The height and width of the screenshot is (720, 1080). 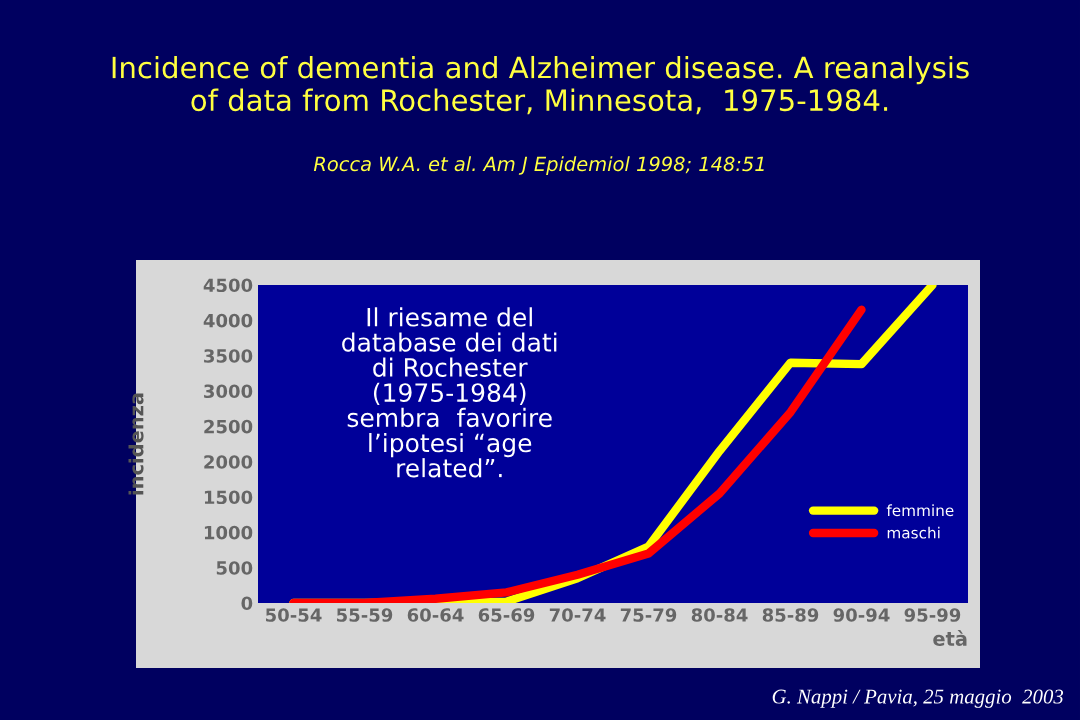 I want to click on y-tick-label: 4000, so click(x=228, y=320).